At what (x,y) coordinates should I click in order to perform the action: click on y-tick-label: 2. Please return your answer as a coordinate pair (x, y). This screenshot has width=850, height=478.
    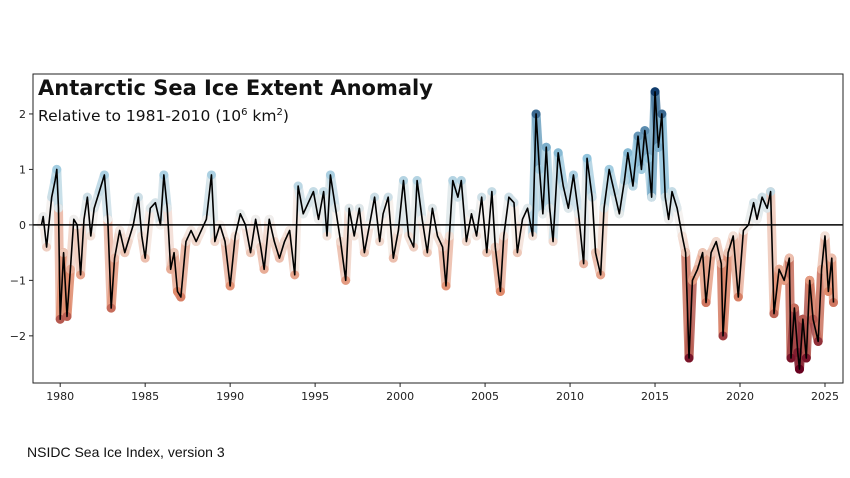
    Looking at the image, I should click on (22, 114).